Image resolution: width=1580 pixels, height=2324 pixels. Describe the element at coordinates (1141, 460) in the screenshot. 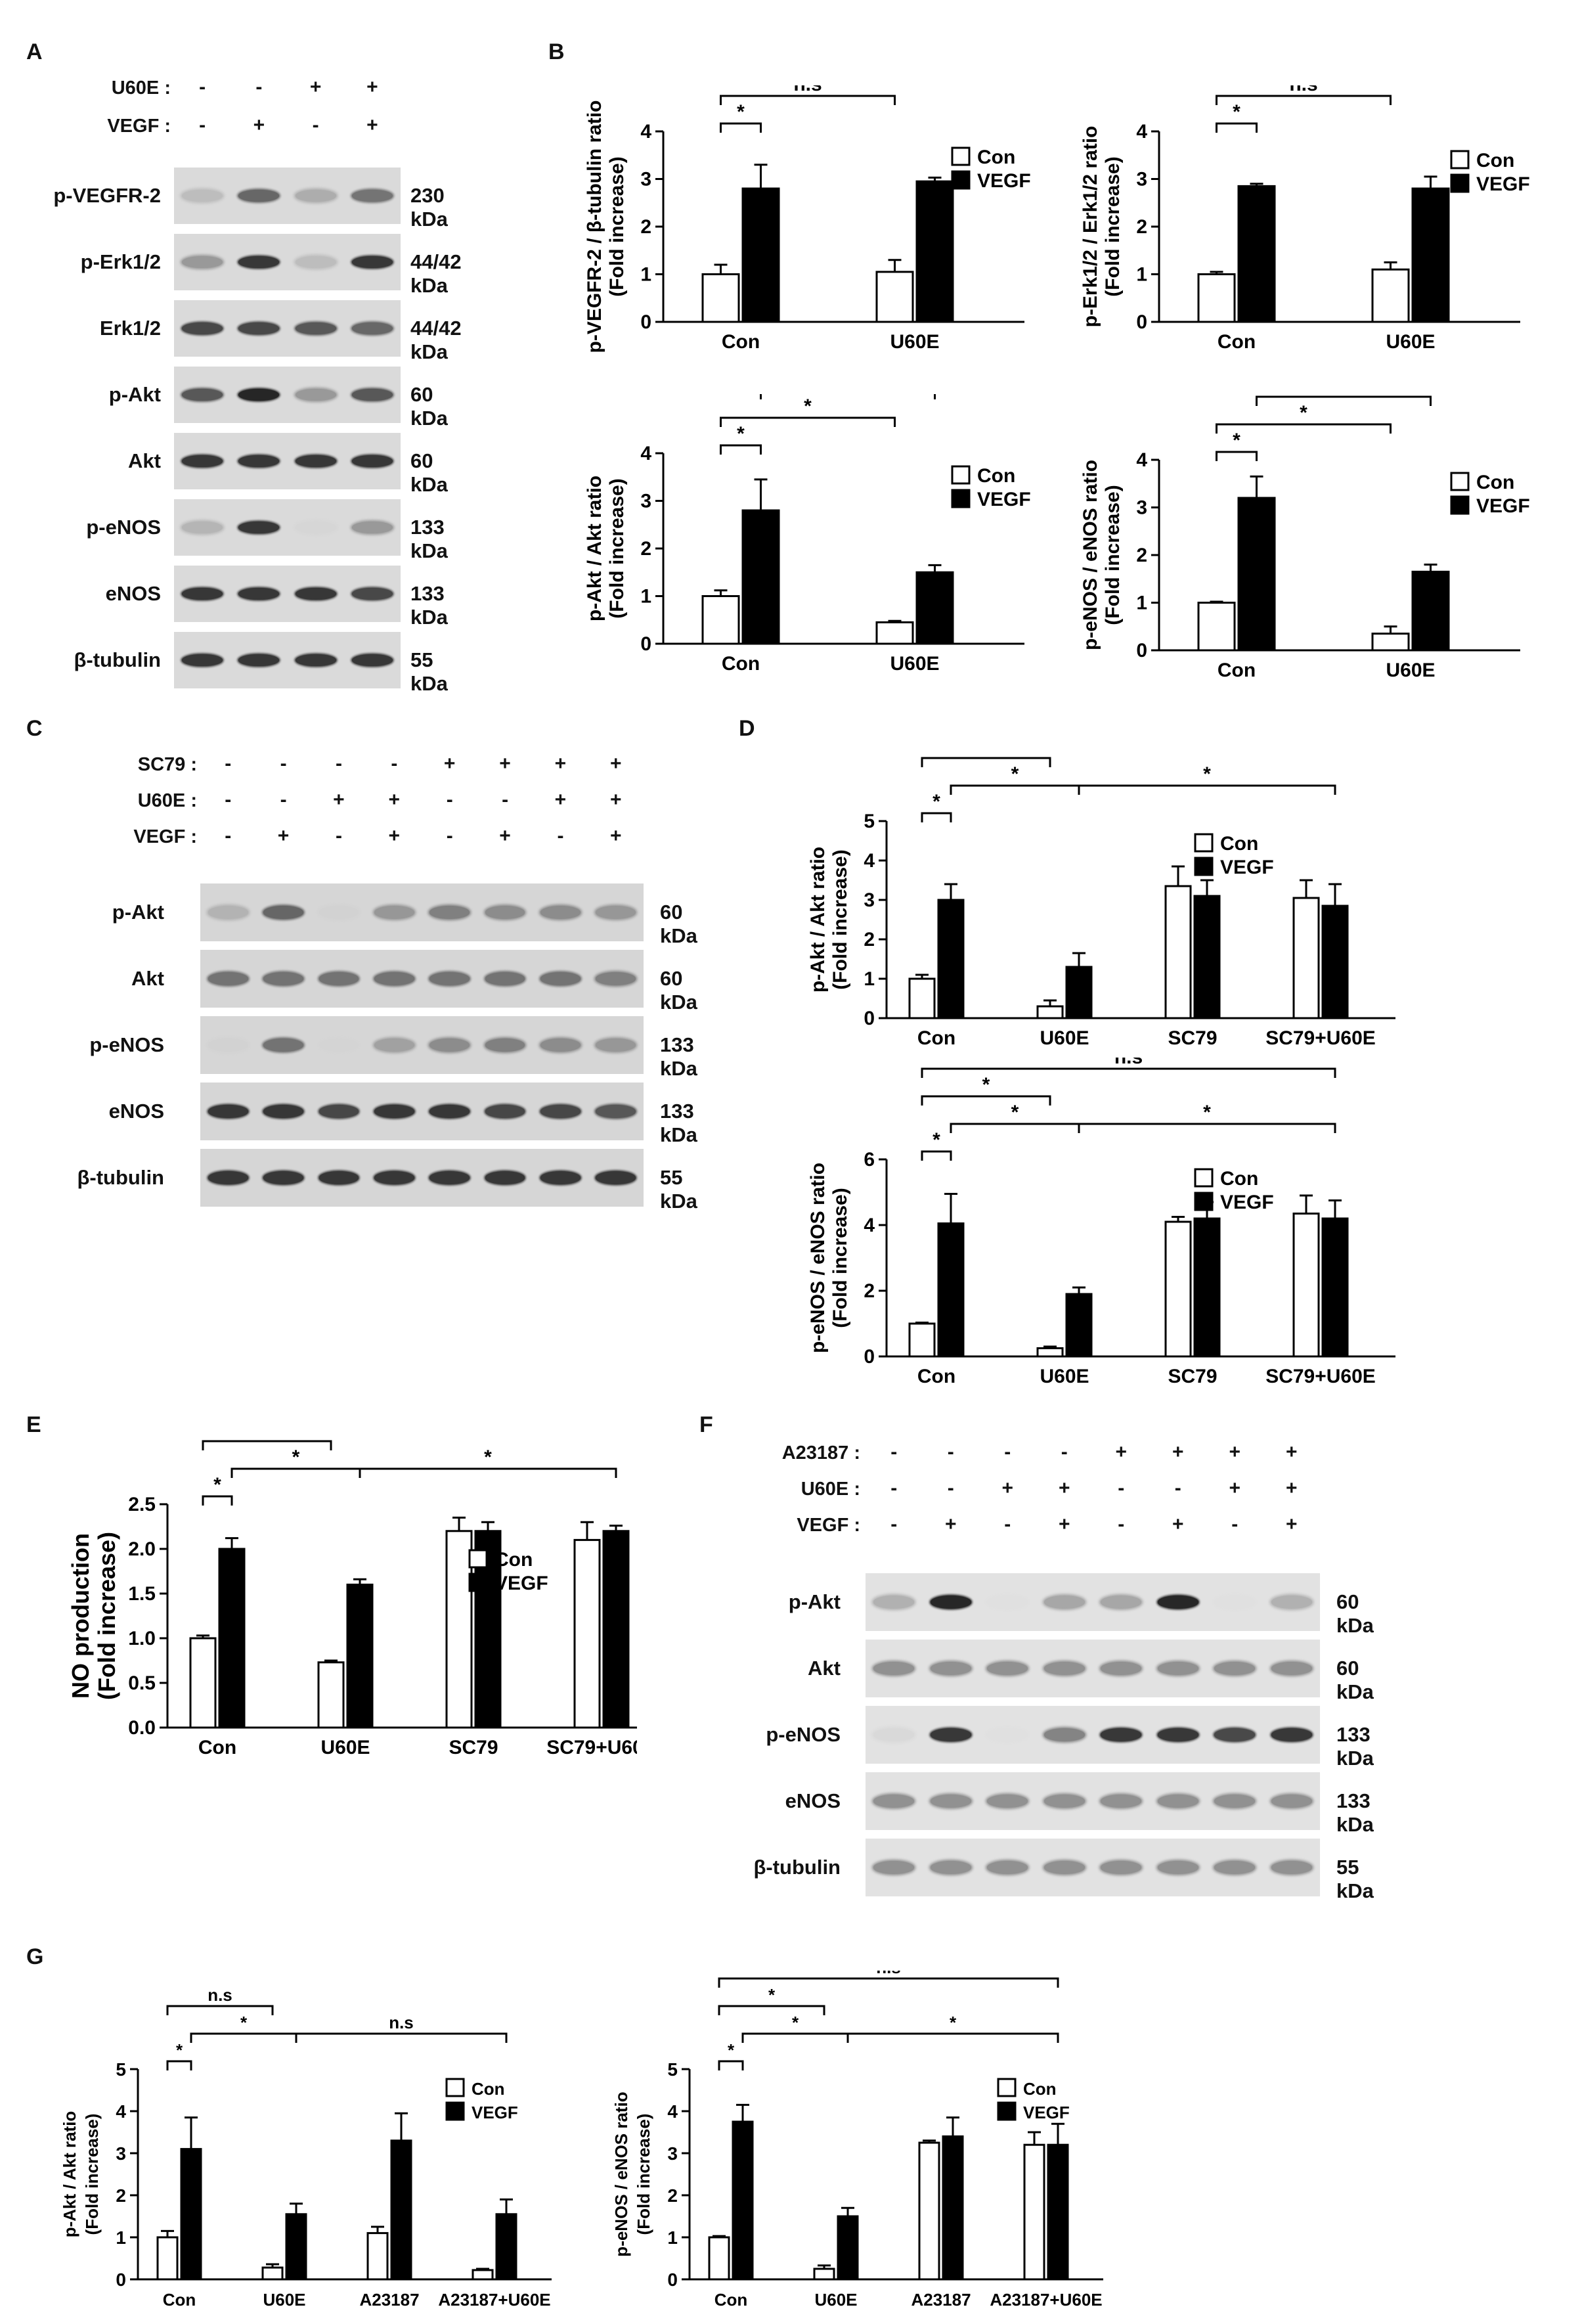

I see `y-tick-label: 4` at that location.